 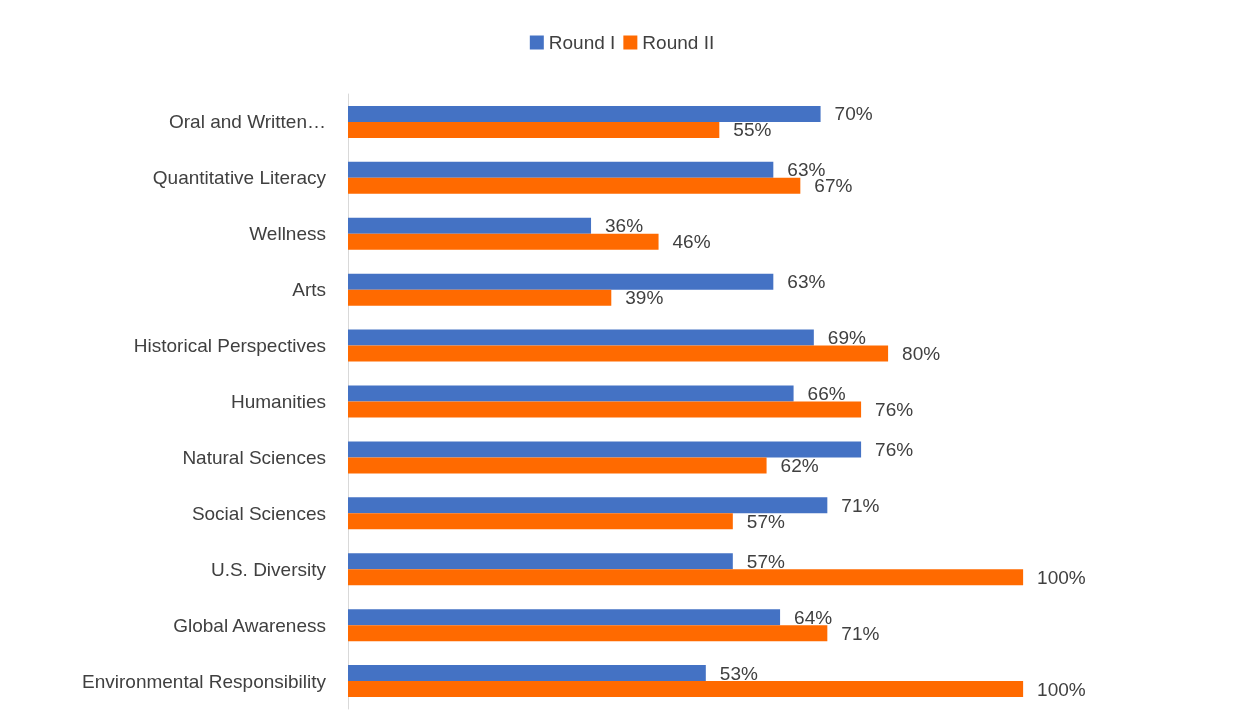 I want to click on data-label: 36%, so click(x=624, y=226).